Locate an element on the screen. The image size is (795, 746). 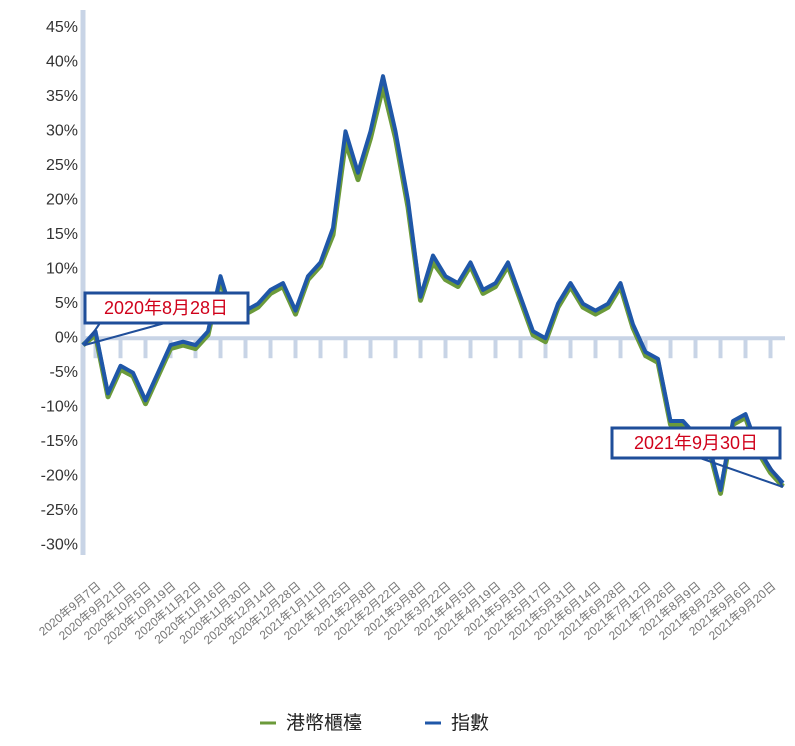
annotation: 2021年9月30日 is located at coordinates (696, 443).